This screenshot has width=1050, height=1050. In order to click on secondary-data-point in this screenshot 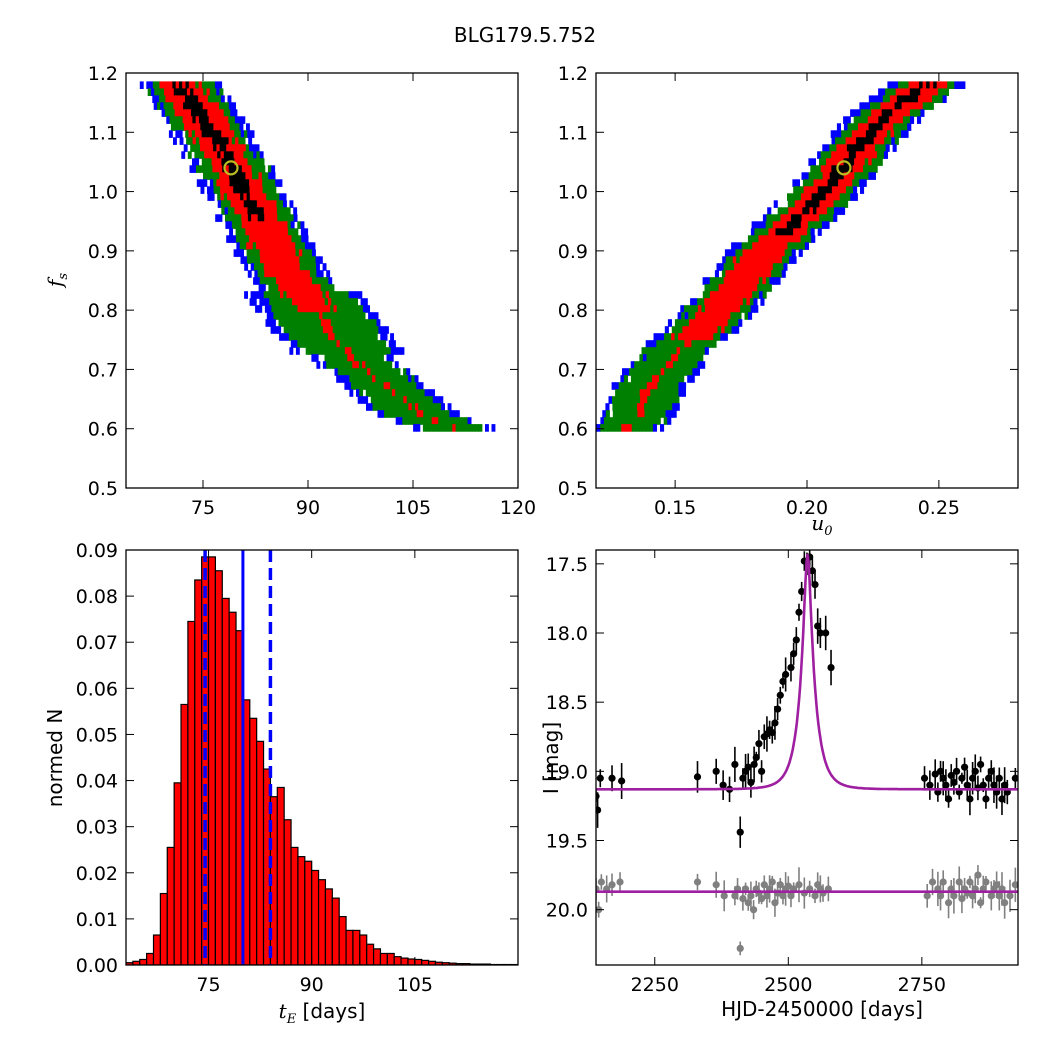, I will do `click(748, 903)`.